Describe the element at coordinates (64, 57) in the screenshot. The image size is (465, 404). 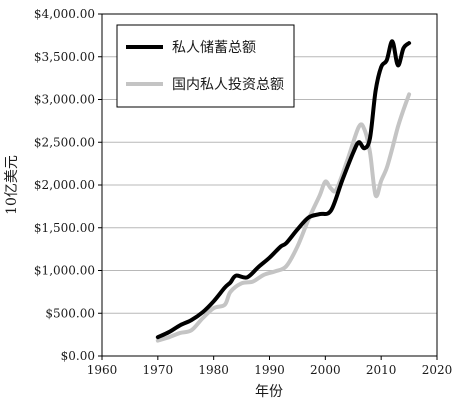
I see `y-tick-label: $3,500.00` at that location.